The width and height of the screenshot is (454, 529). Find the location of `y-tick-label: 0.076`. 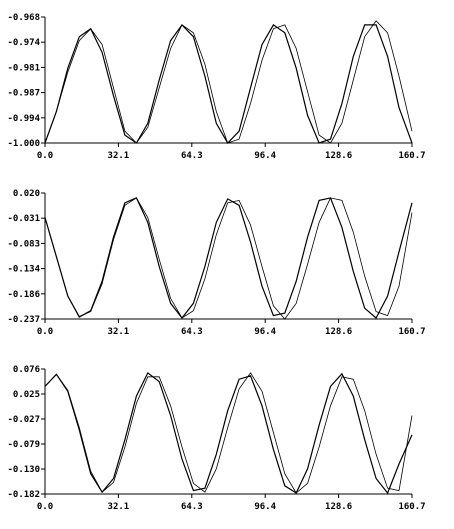

y-tick-label: 0.076 is located at coordinates (26, 370).